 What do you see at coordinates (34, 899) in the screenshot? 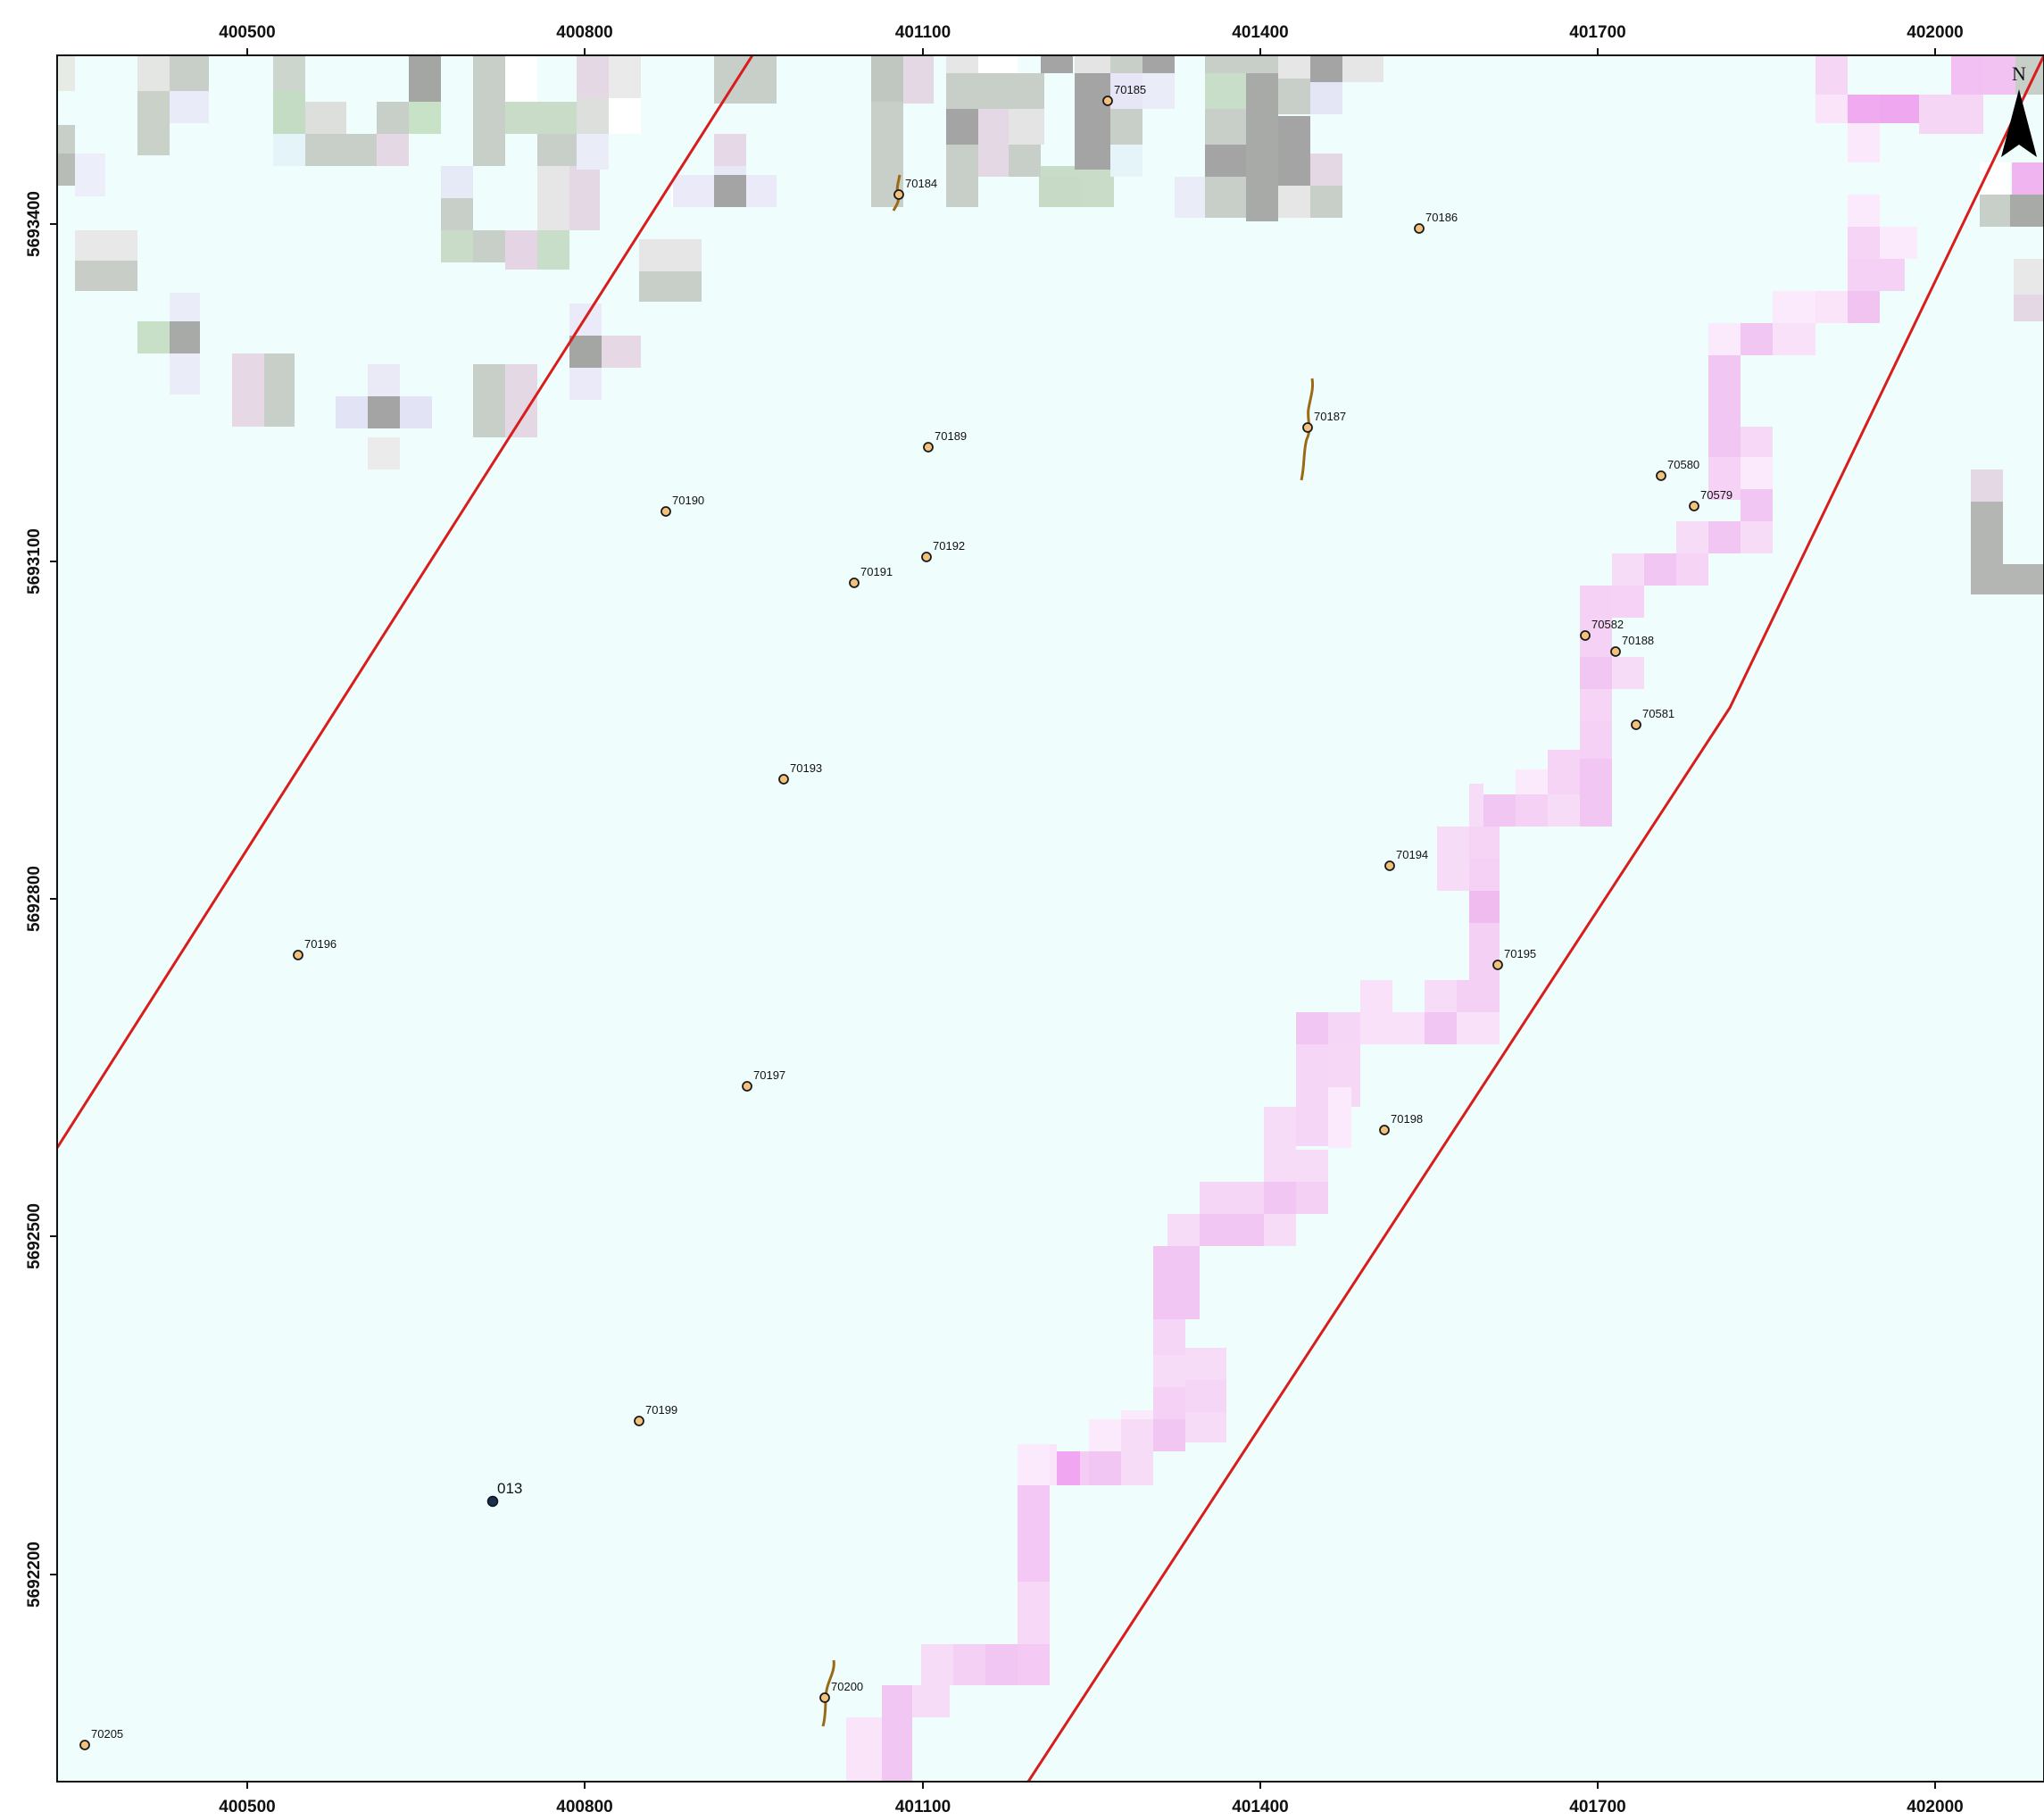
I see `y-tick-label: 5692800` at bounding box center [34, 899].